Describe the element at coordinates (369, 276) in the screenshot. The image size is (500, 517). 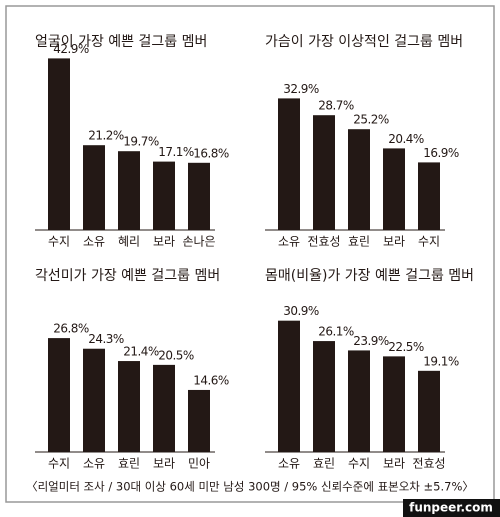
I see `chart-title: 몸매(비율)가 가장 예쁜 걸그룹 멤버` at that location.